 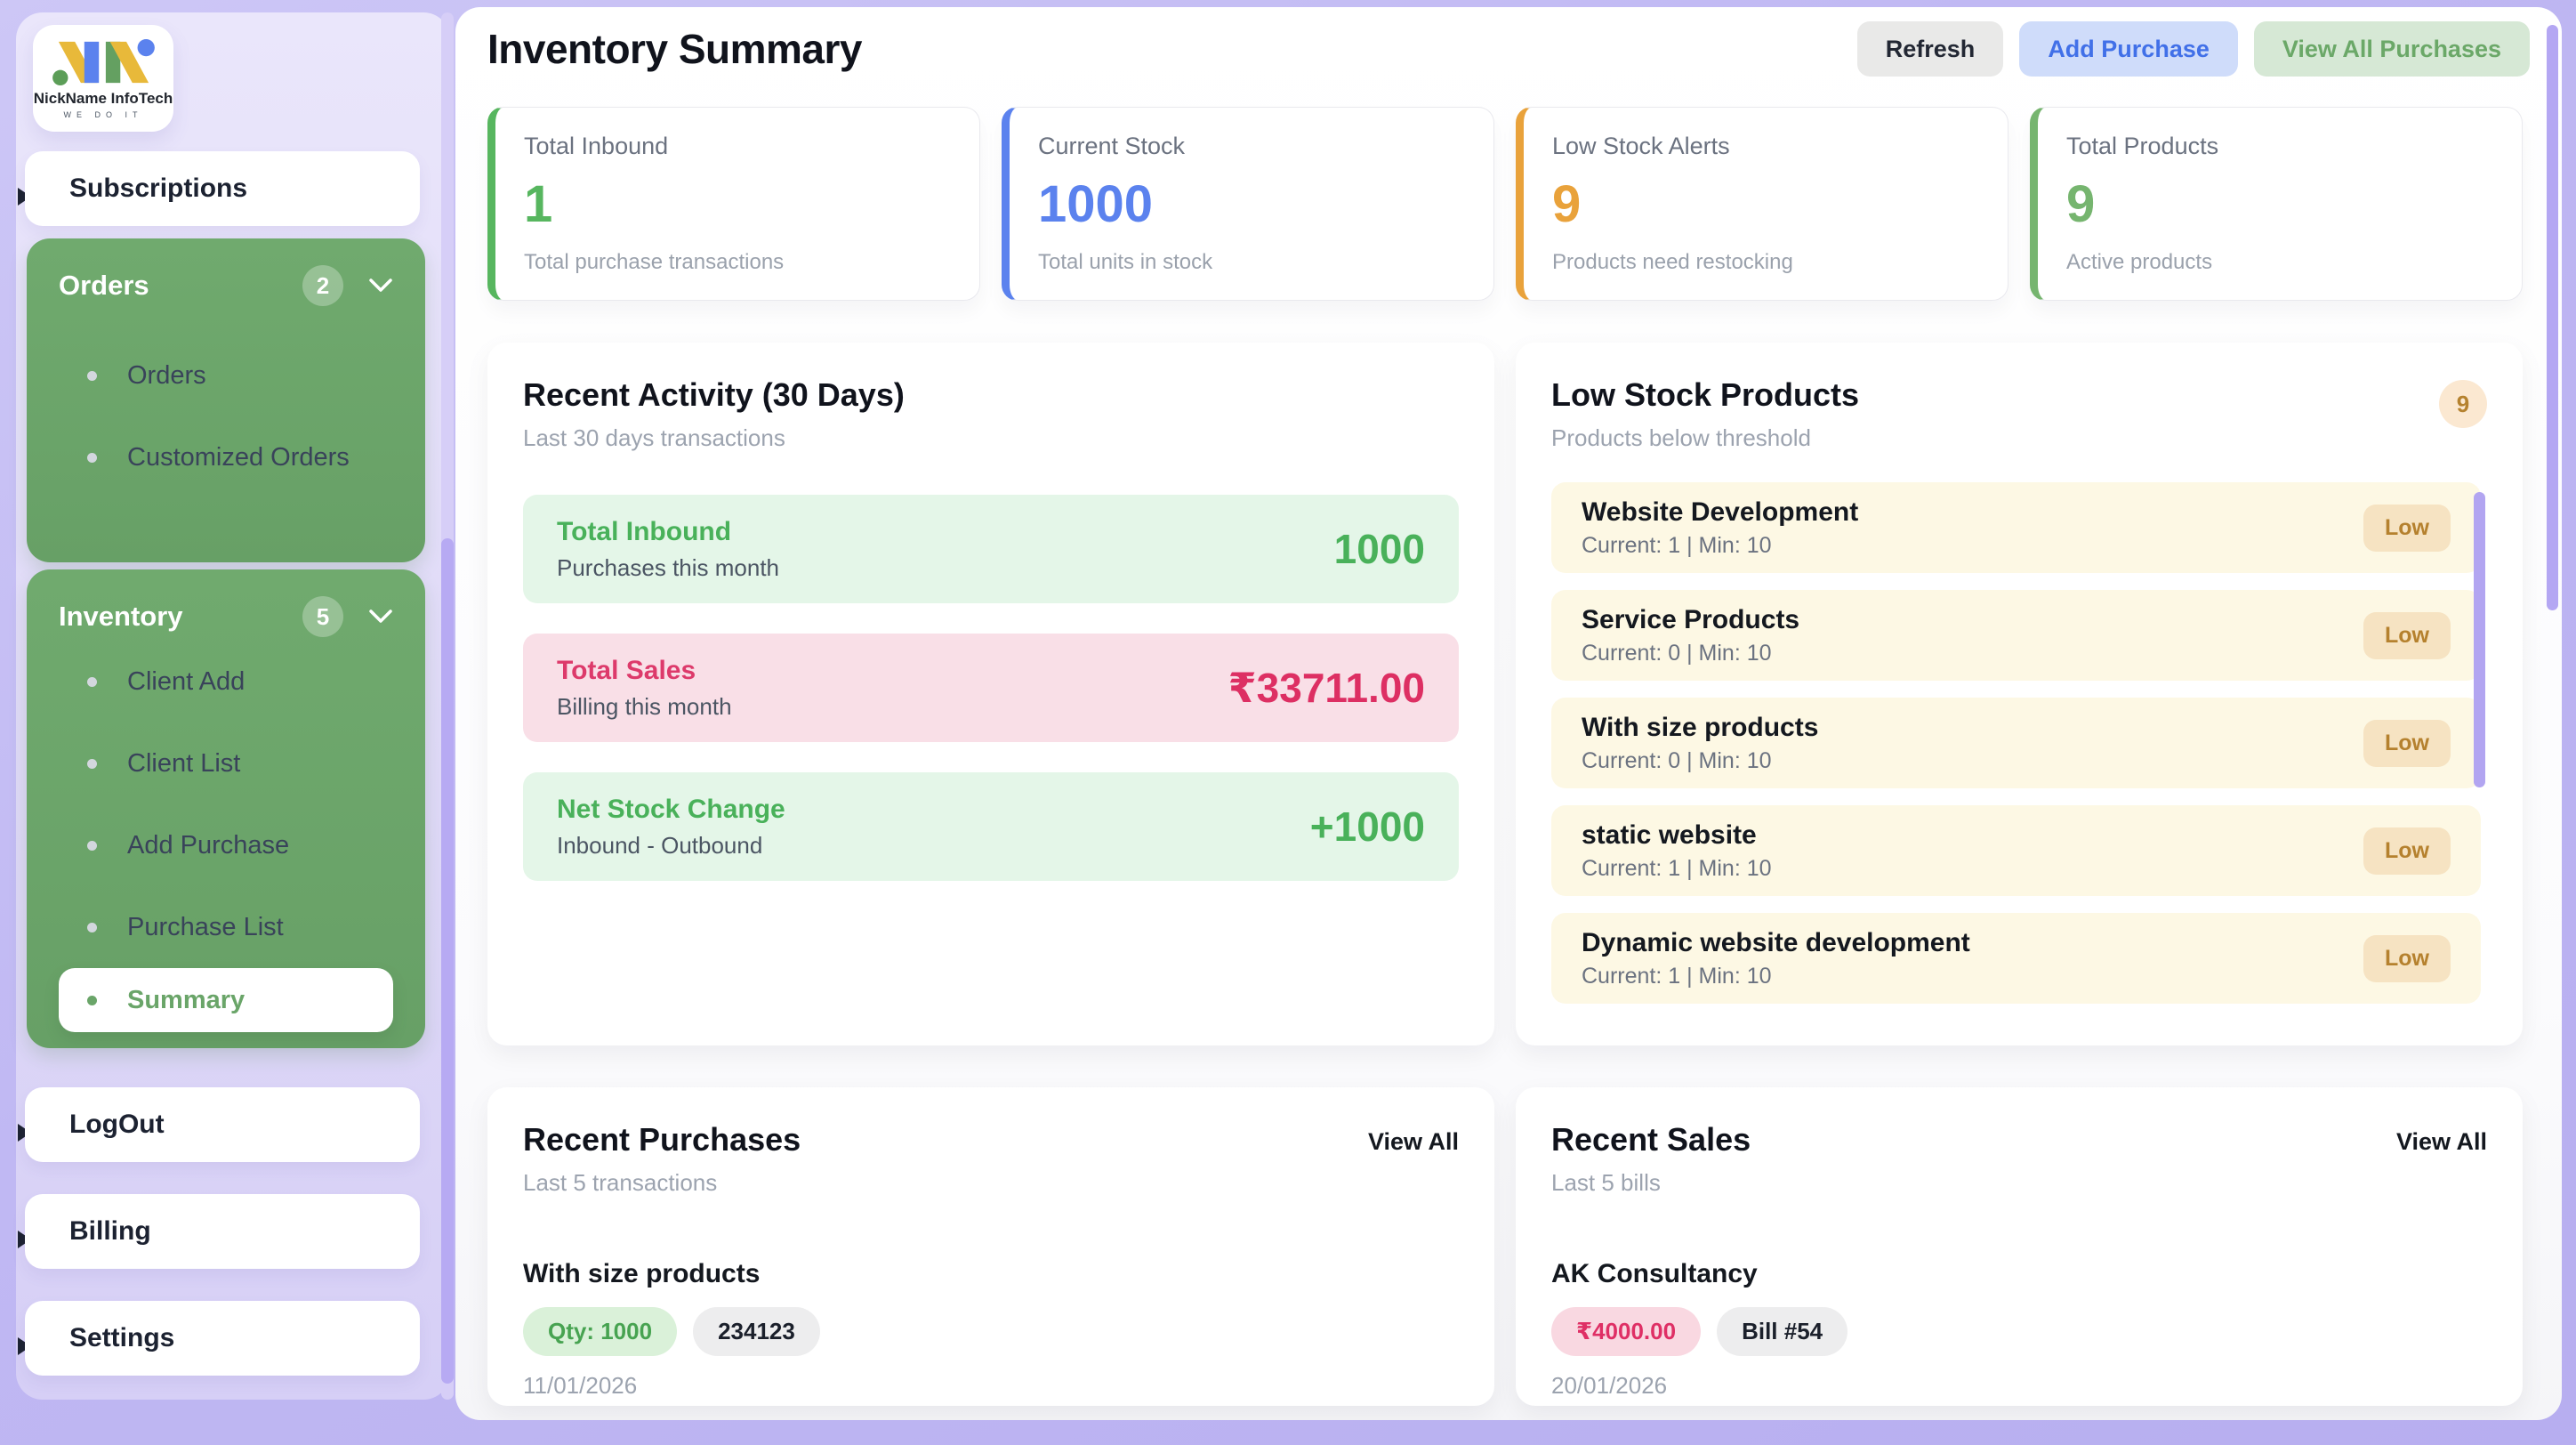 What do you see at coordinates (1651, 1139) in the screenshot?
I see `recent-sales-title: Recent Sales` at bounding box center [1651, 1139].